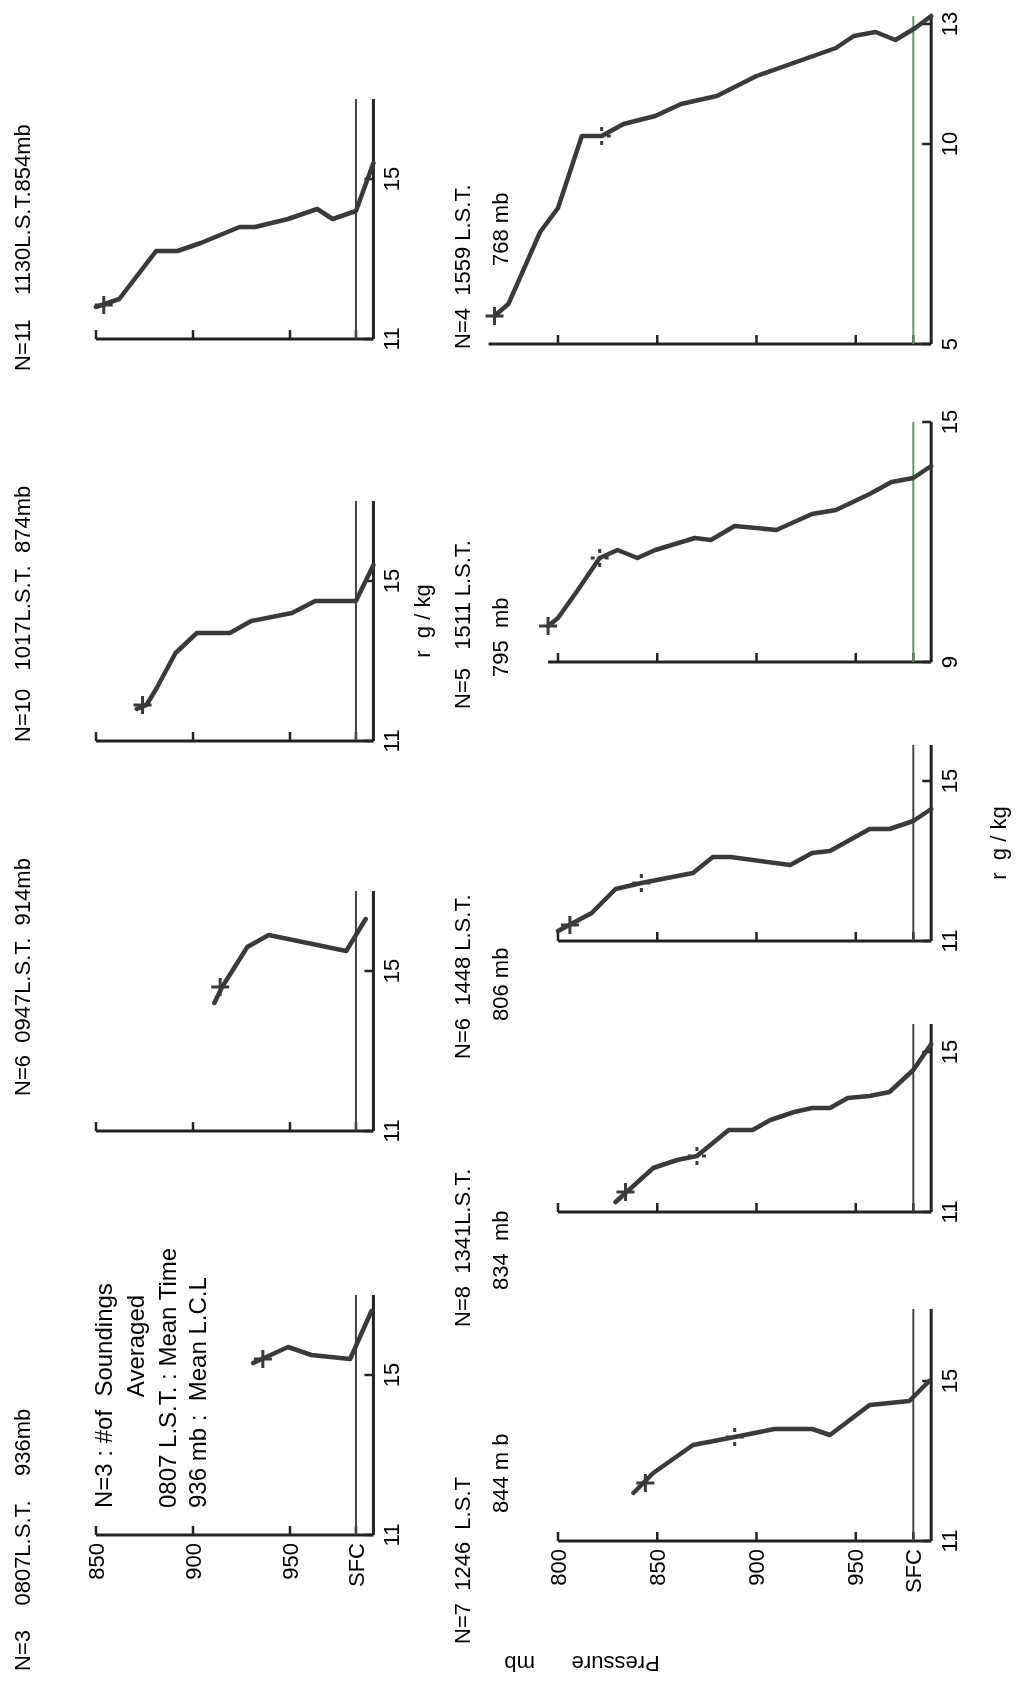 The height and width of the screenshot is (1686, 1021). Describe the element at coordinates (462, 624) in the screenshot. I see `text: N=5 1511 L.S.T.` at that location.